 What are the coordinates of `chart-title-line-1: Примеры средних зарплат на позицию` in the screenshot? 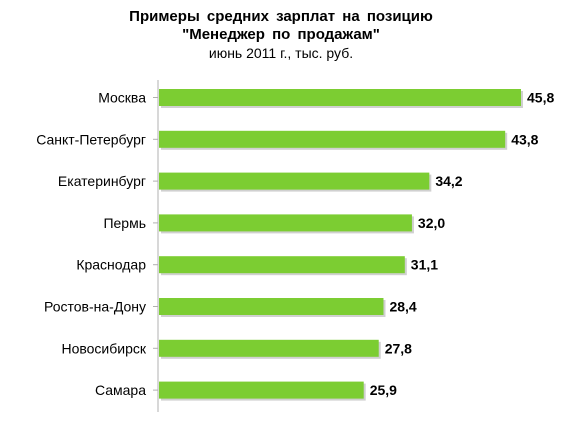 It's located at (281, 16).